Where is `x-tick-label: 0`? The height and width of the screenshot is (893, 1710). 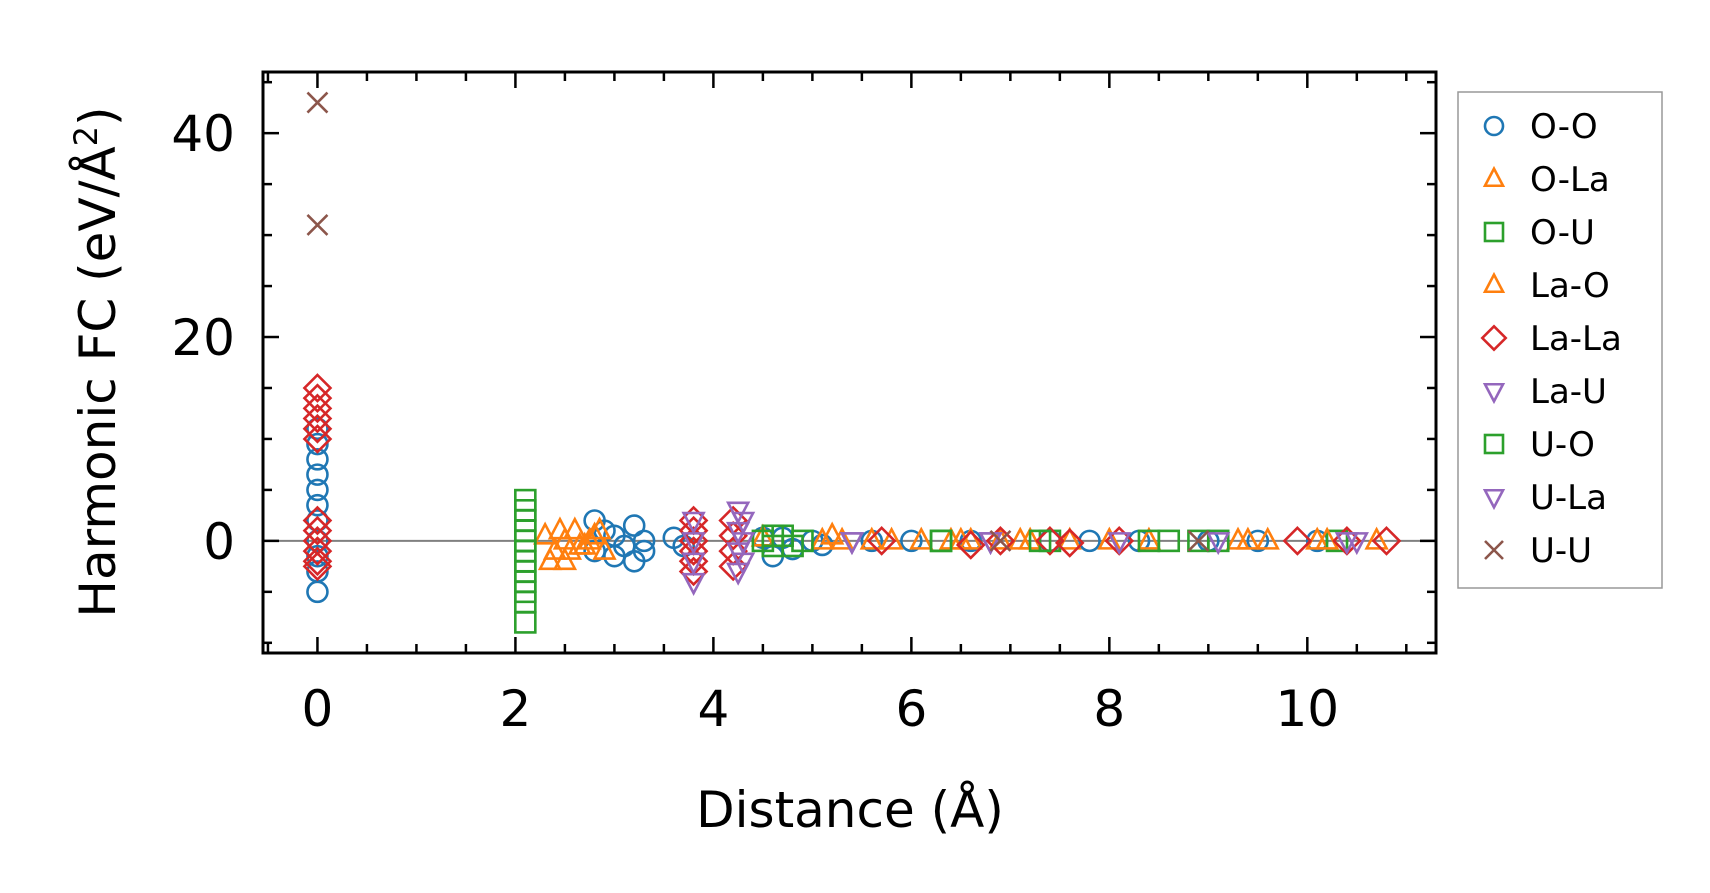
x-tick-label: 0 is located at coordinates (318, 709).